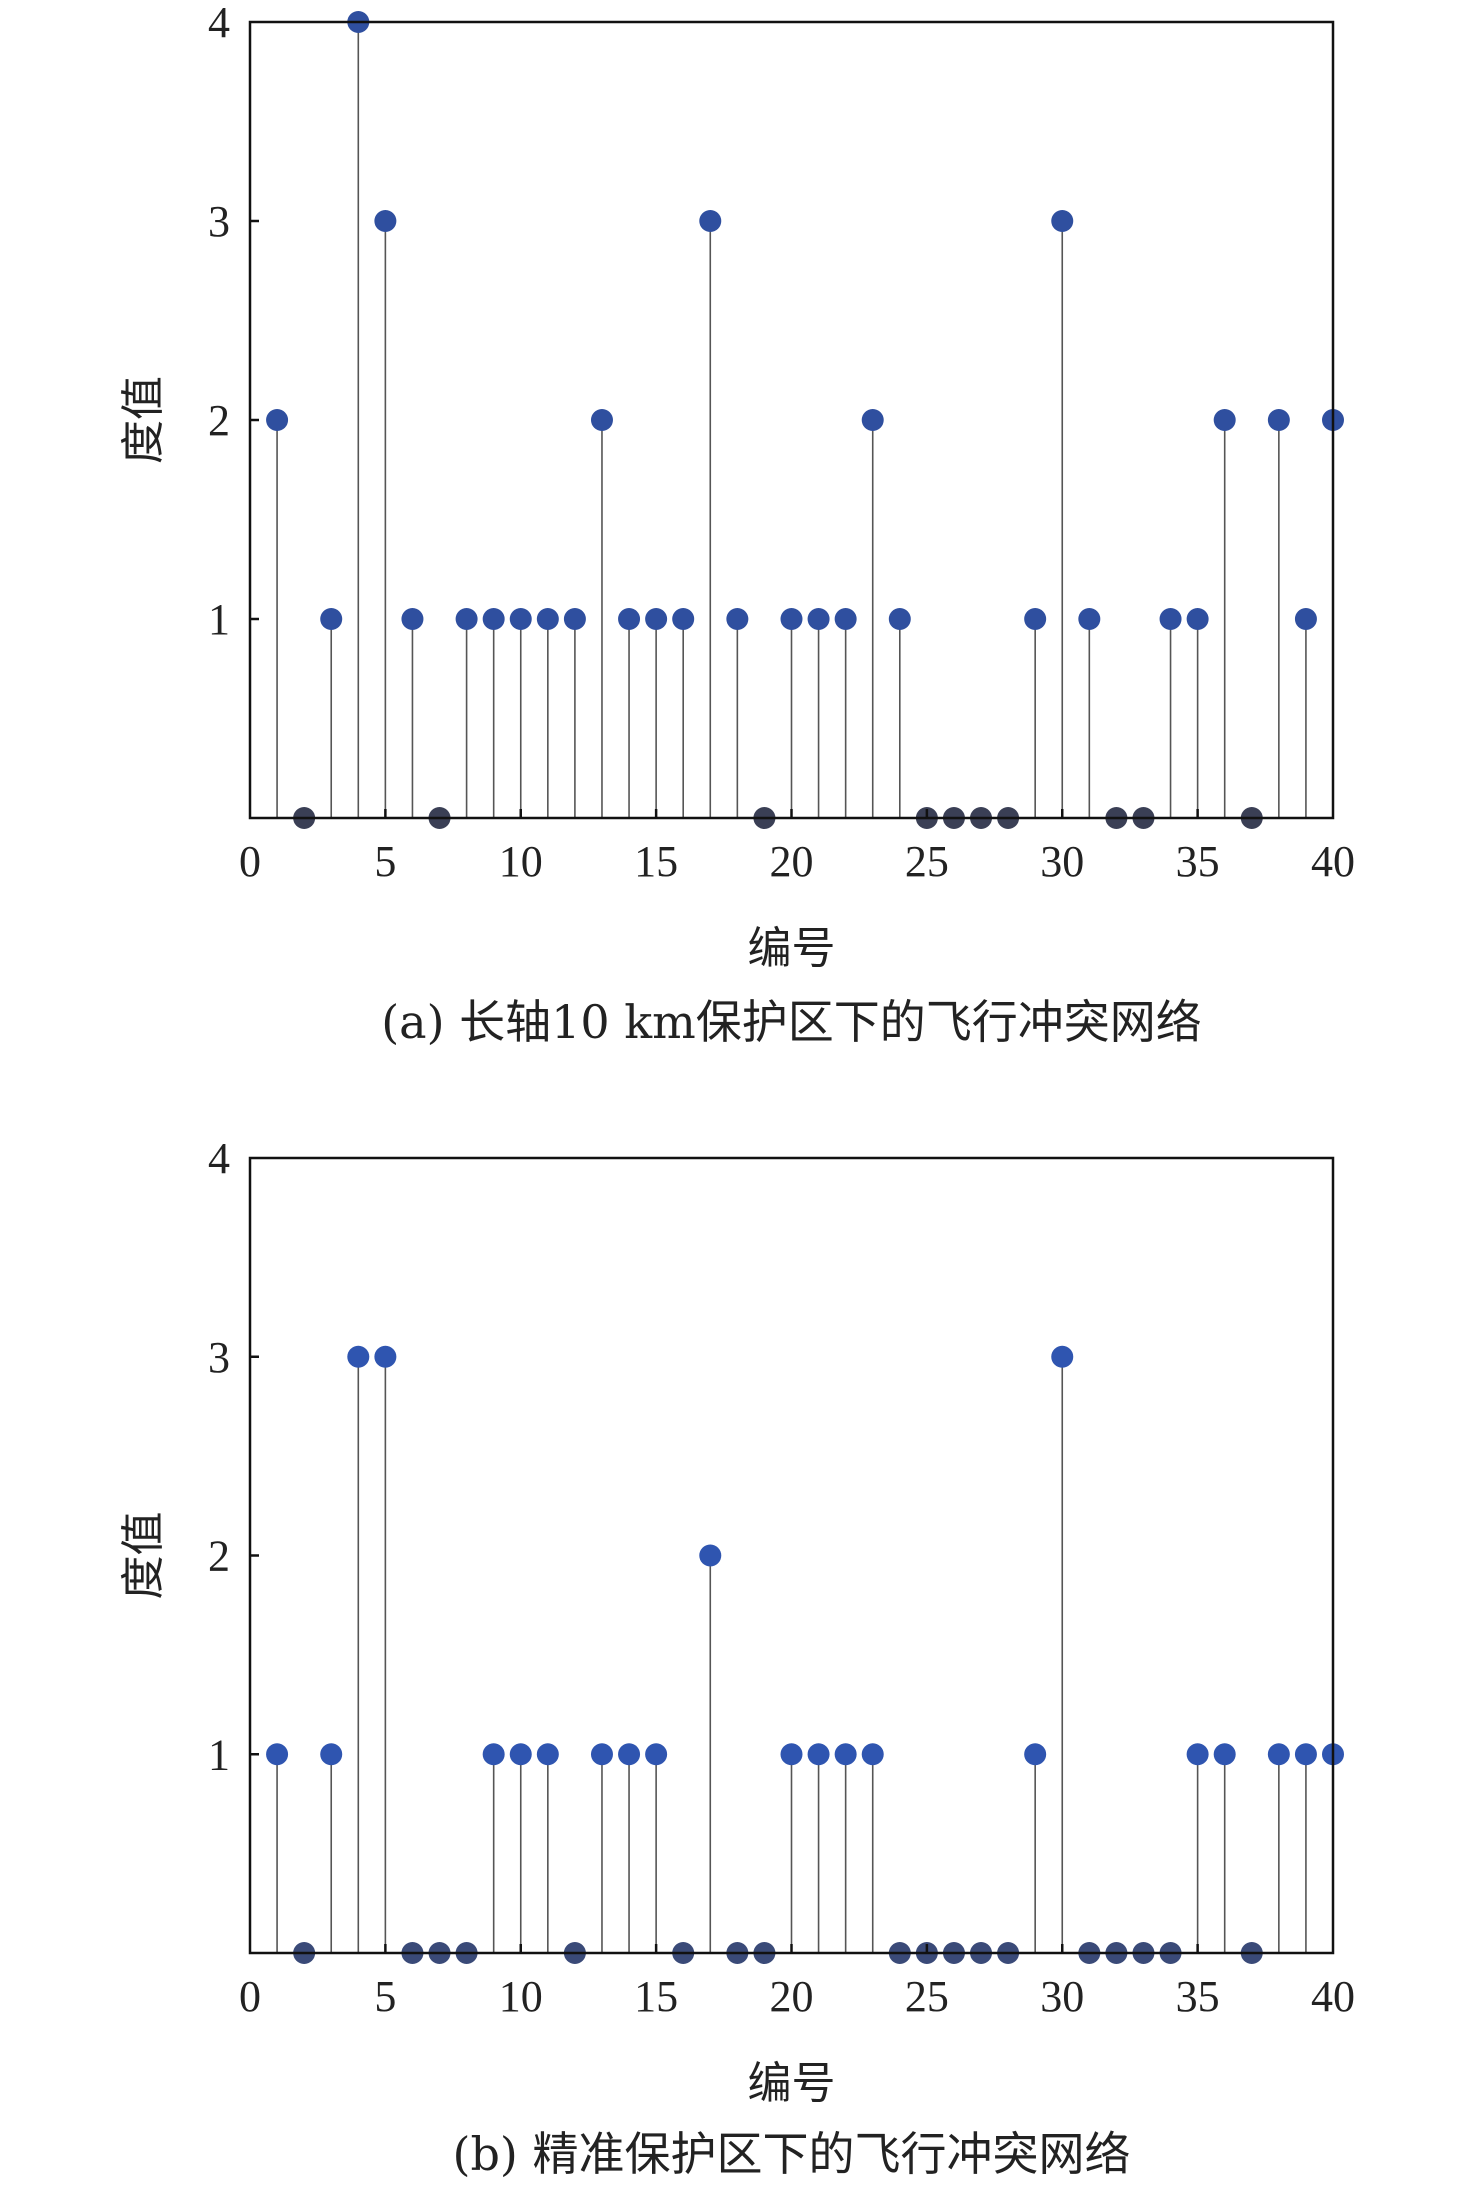  I want to click on chart-caption: (a) 长轴10 km保护区下的飞行冲突网络, so click(791, 1022).